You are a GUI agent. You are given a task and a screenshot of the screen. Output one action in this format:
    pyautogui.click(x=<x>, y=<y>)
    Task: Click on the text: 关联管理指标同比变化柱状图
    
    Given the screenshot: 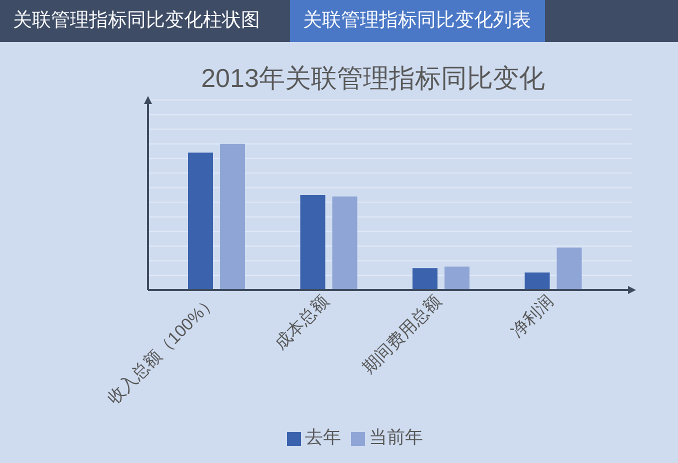 What is the action you would take?
    pyautogui.click(x=136, y=21)
    